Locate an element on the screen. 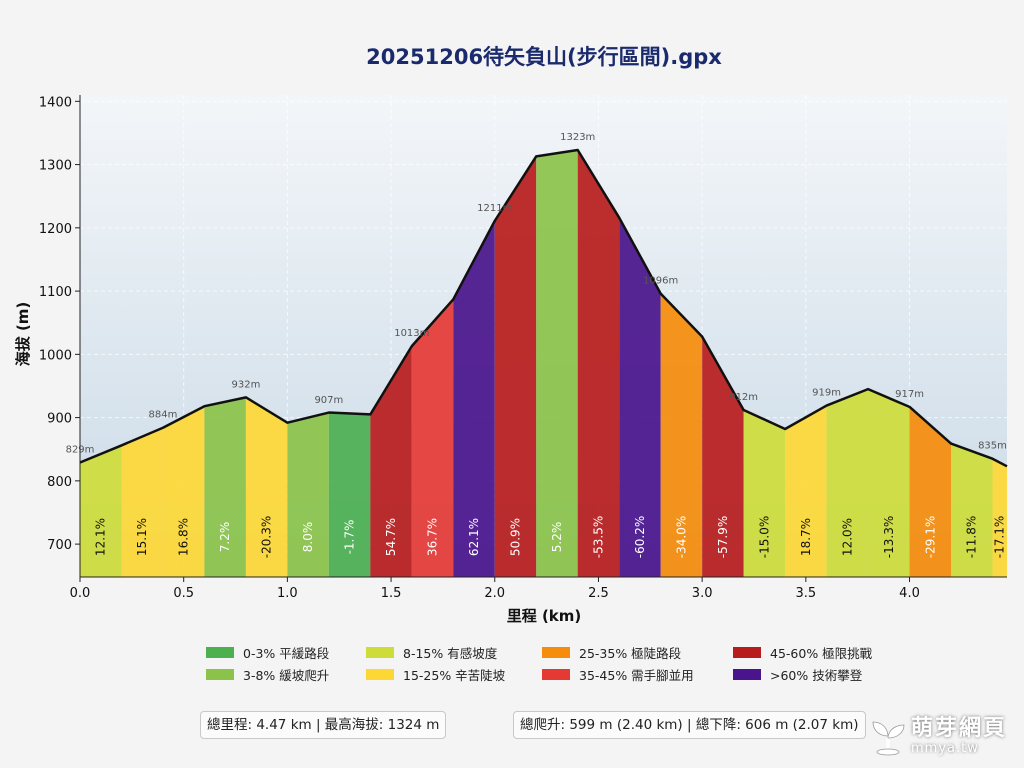 Image resolution: width=1024 pixels, height=768 pixels. legend-label: 35-45% 需手腳並用 is located at coordinates (636, 675).